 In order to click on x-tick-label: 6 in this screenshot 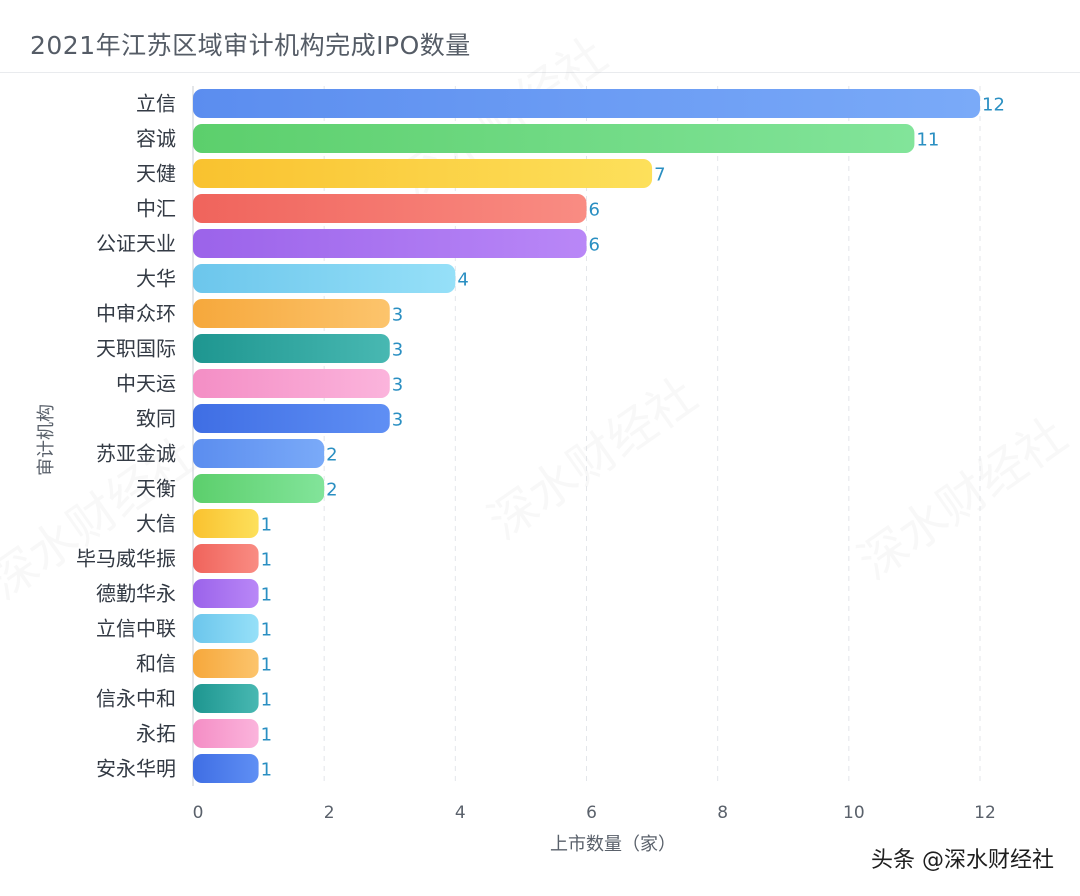, I will do `click(591, 813)`.